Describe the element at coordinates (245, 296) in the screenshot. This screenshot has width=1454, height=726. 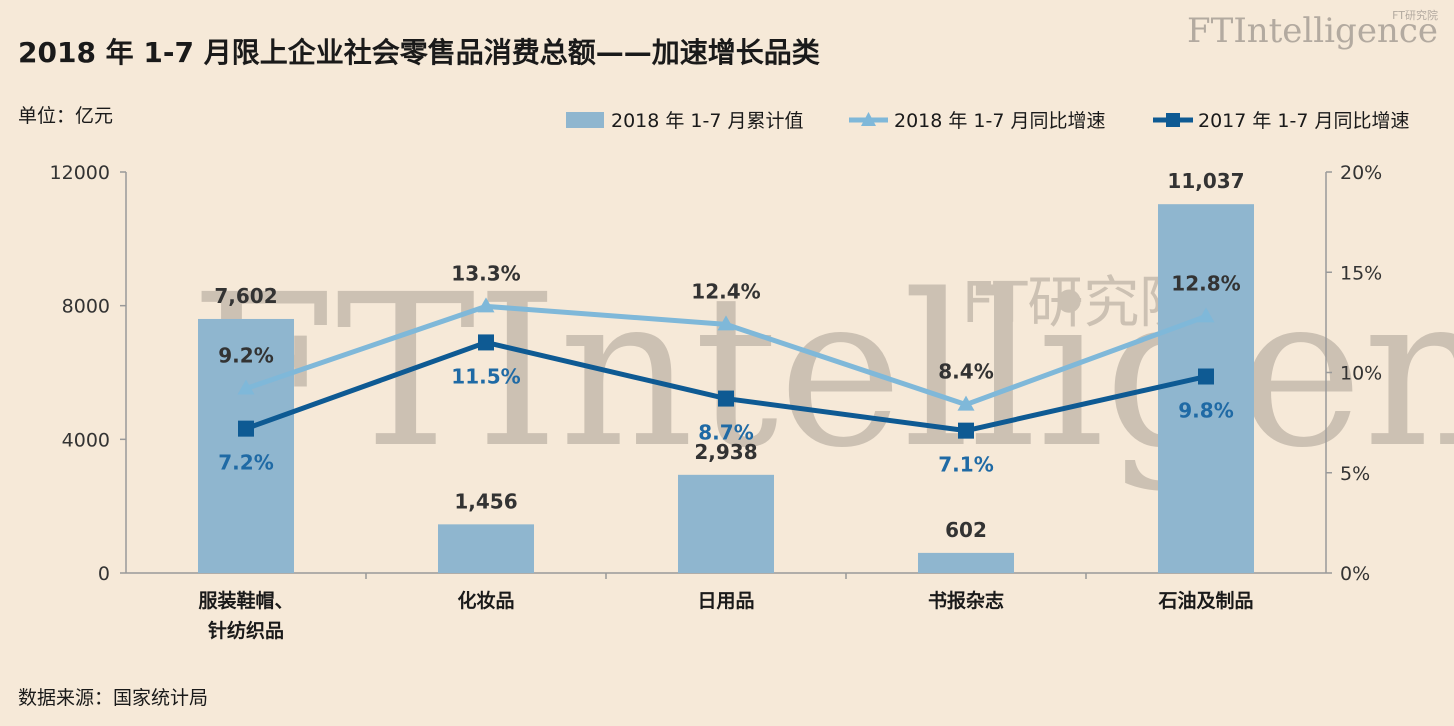
I see `bar-value-label: 7,602` at that location.